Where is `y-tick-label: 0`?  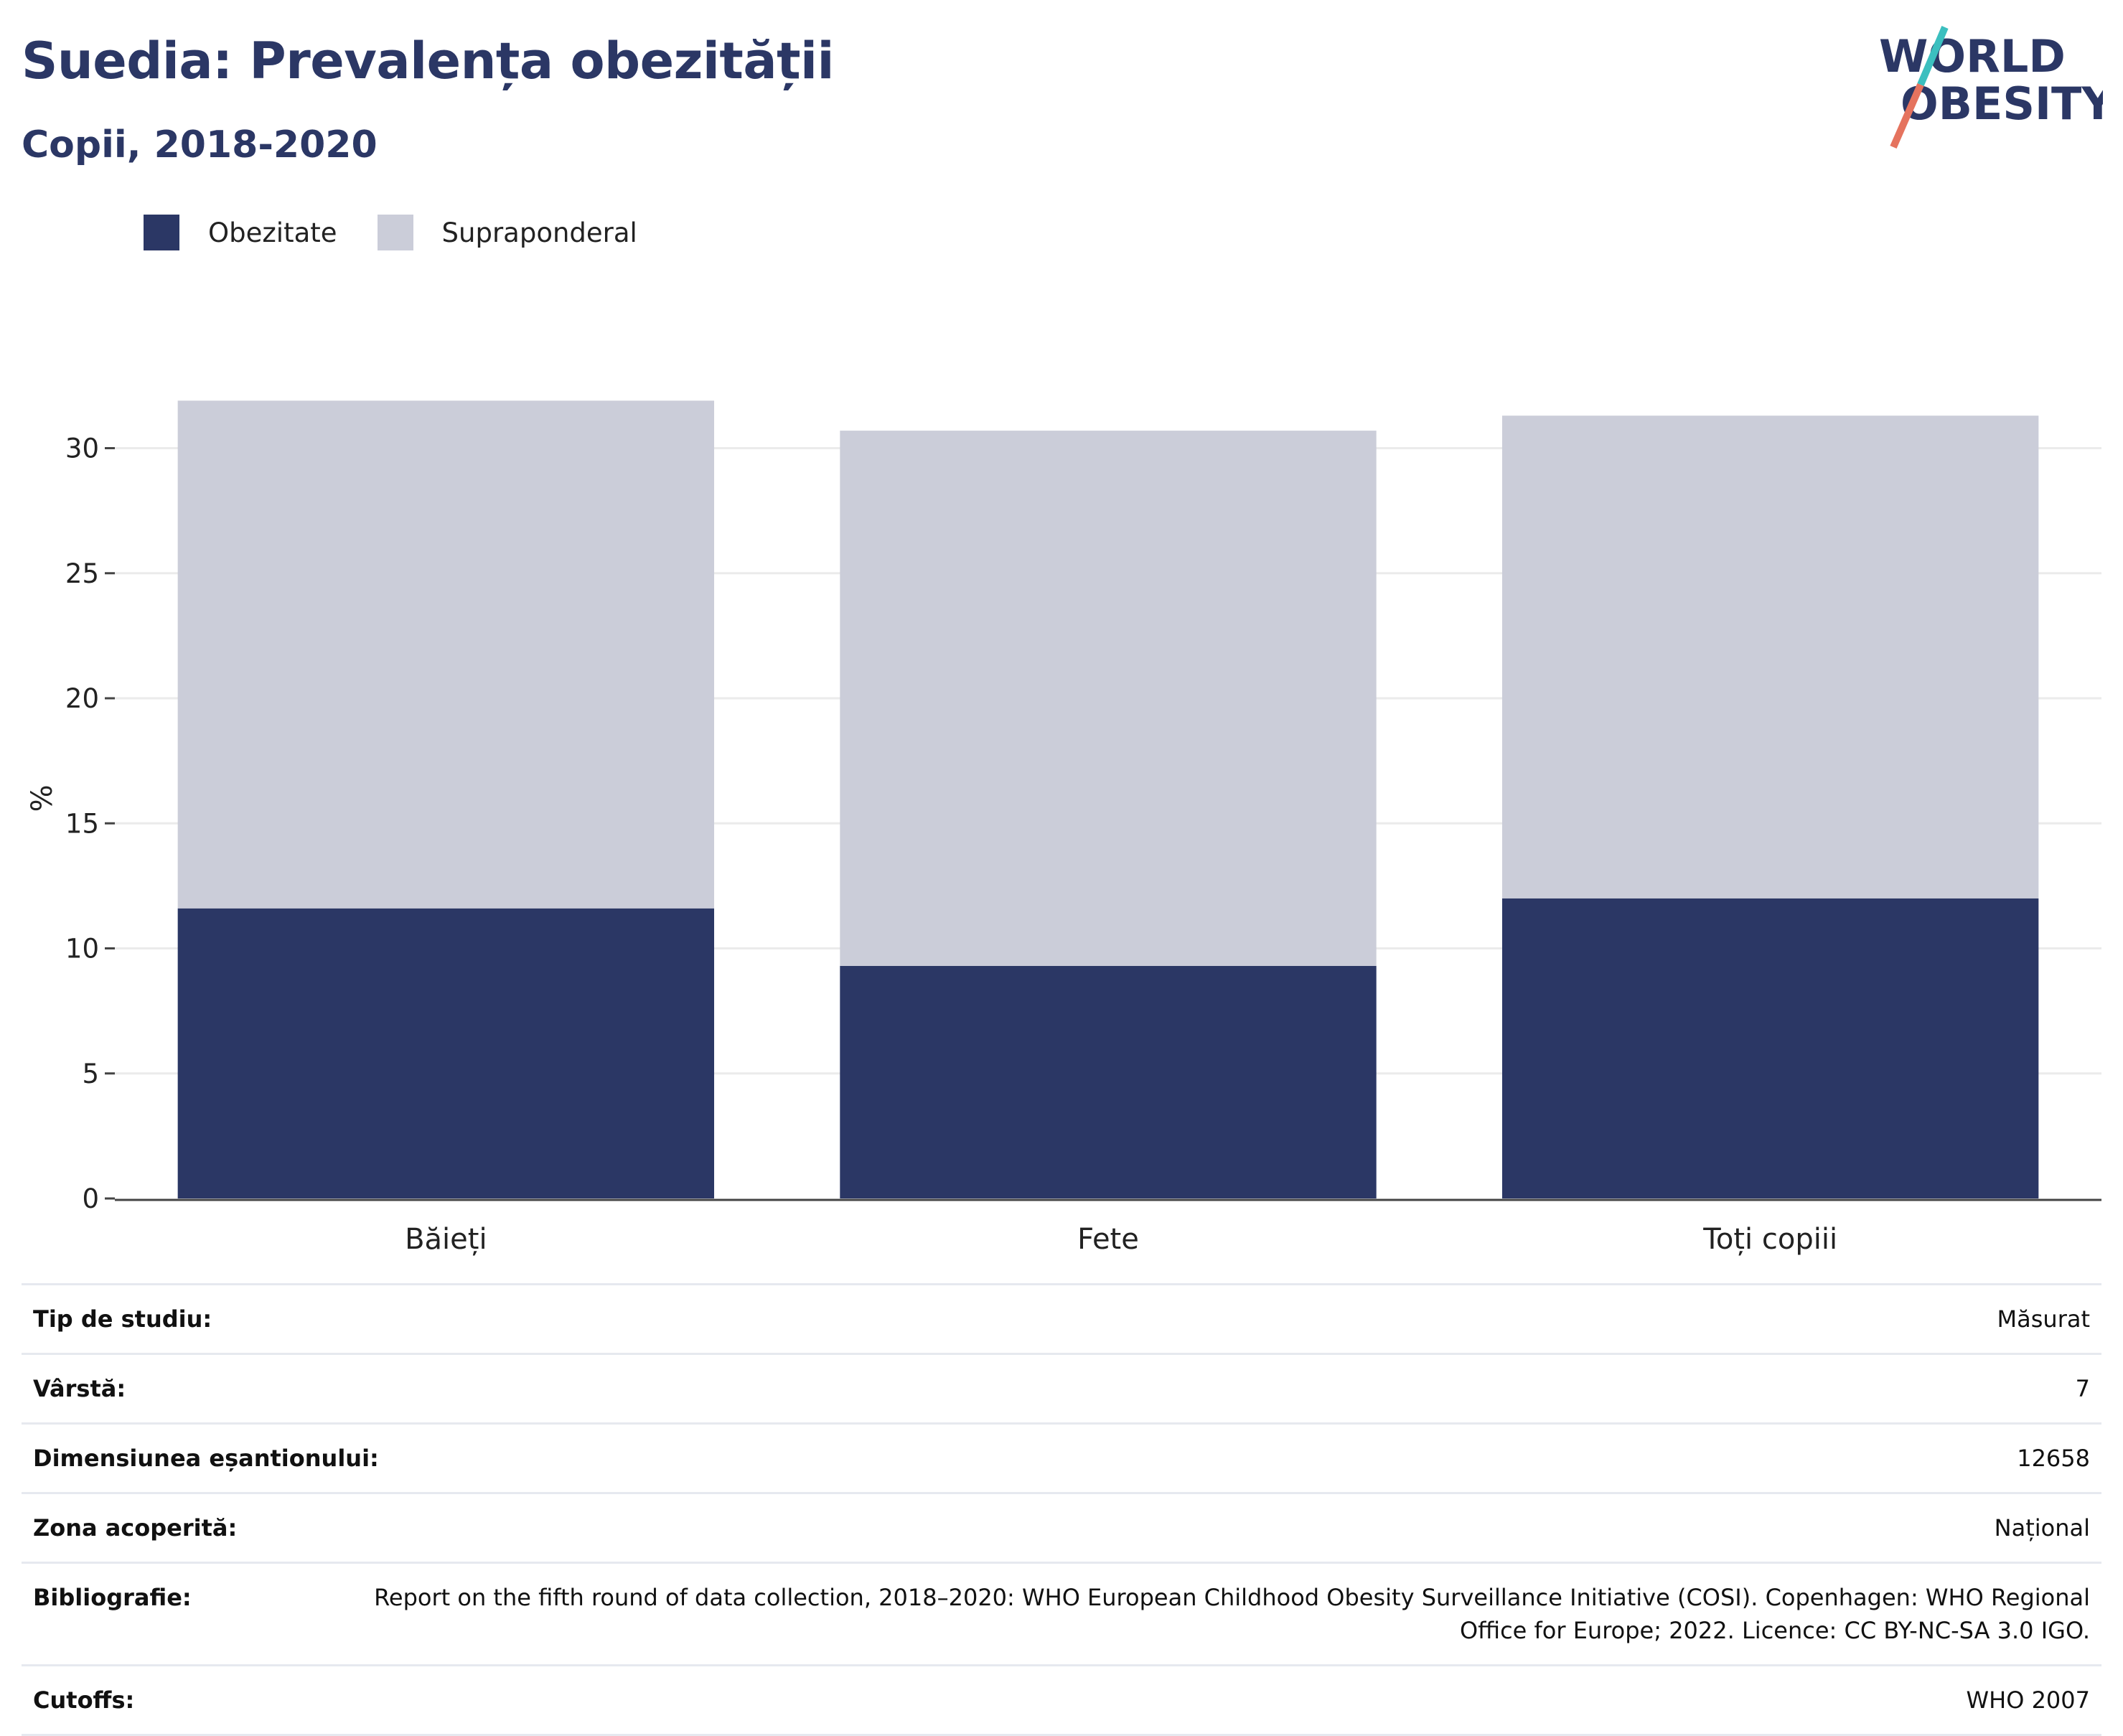 y-tick-label: 0 is located at coordinates (90, 1198).